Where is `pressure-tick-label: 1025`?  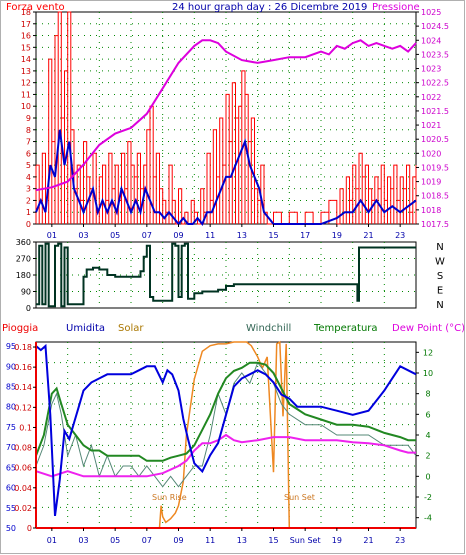 pressure-tick-label: 1025 is located at coordinates (431, 12).